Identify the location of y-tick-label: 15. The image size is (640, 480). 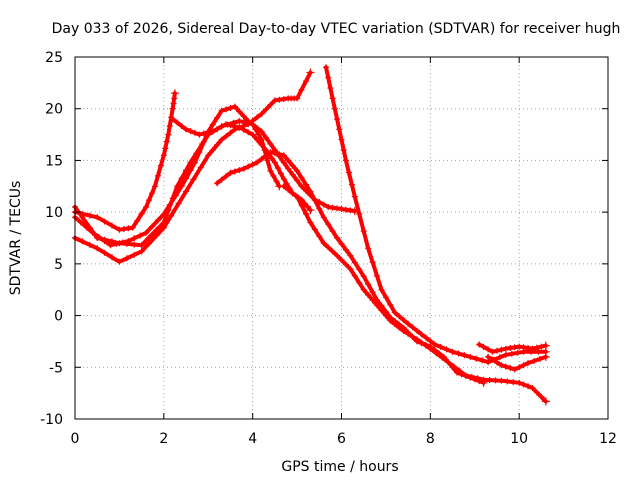
(54, 161).